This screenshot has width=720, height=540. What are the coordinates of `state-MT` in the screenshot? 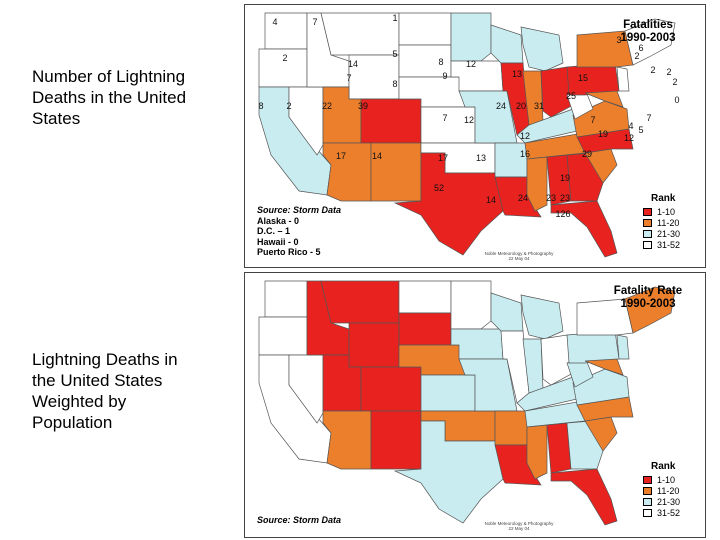 It's located at (360, 302).